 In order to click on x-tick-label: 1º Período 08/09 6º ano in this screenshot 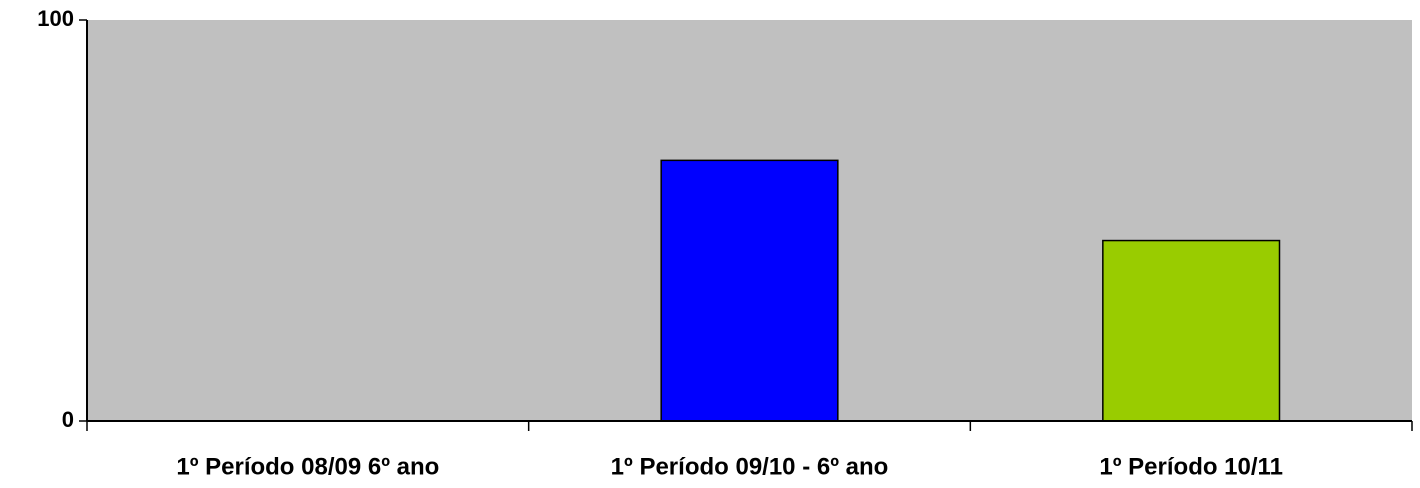, I will do `click(307, 466)`.